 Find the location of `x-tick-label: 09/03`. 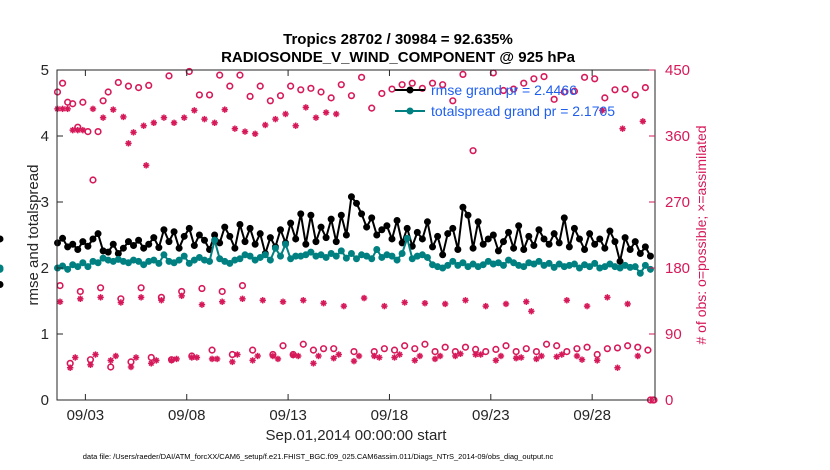

x-tick-label: 09/03 is located at coordinates (86, 415).